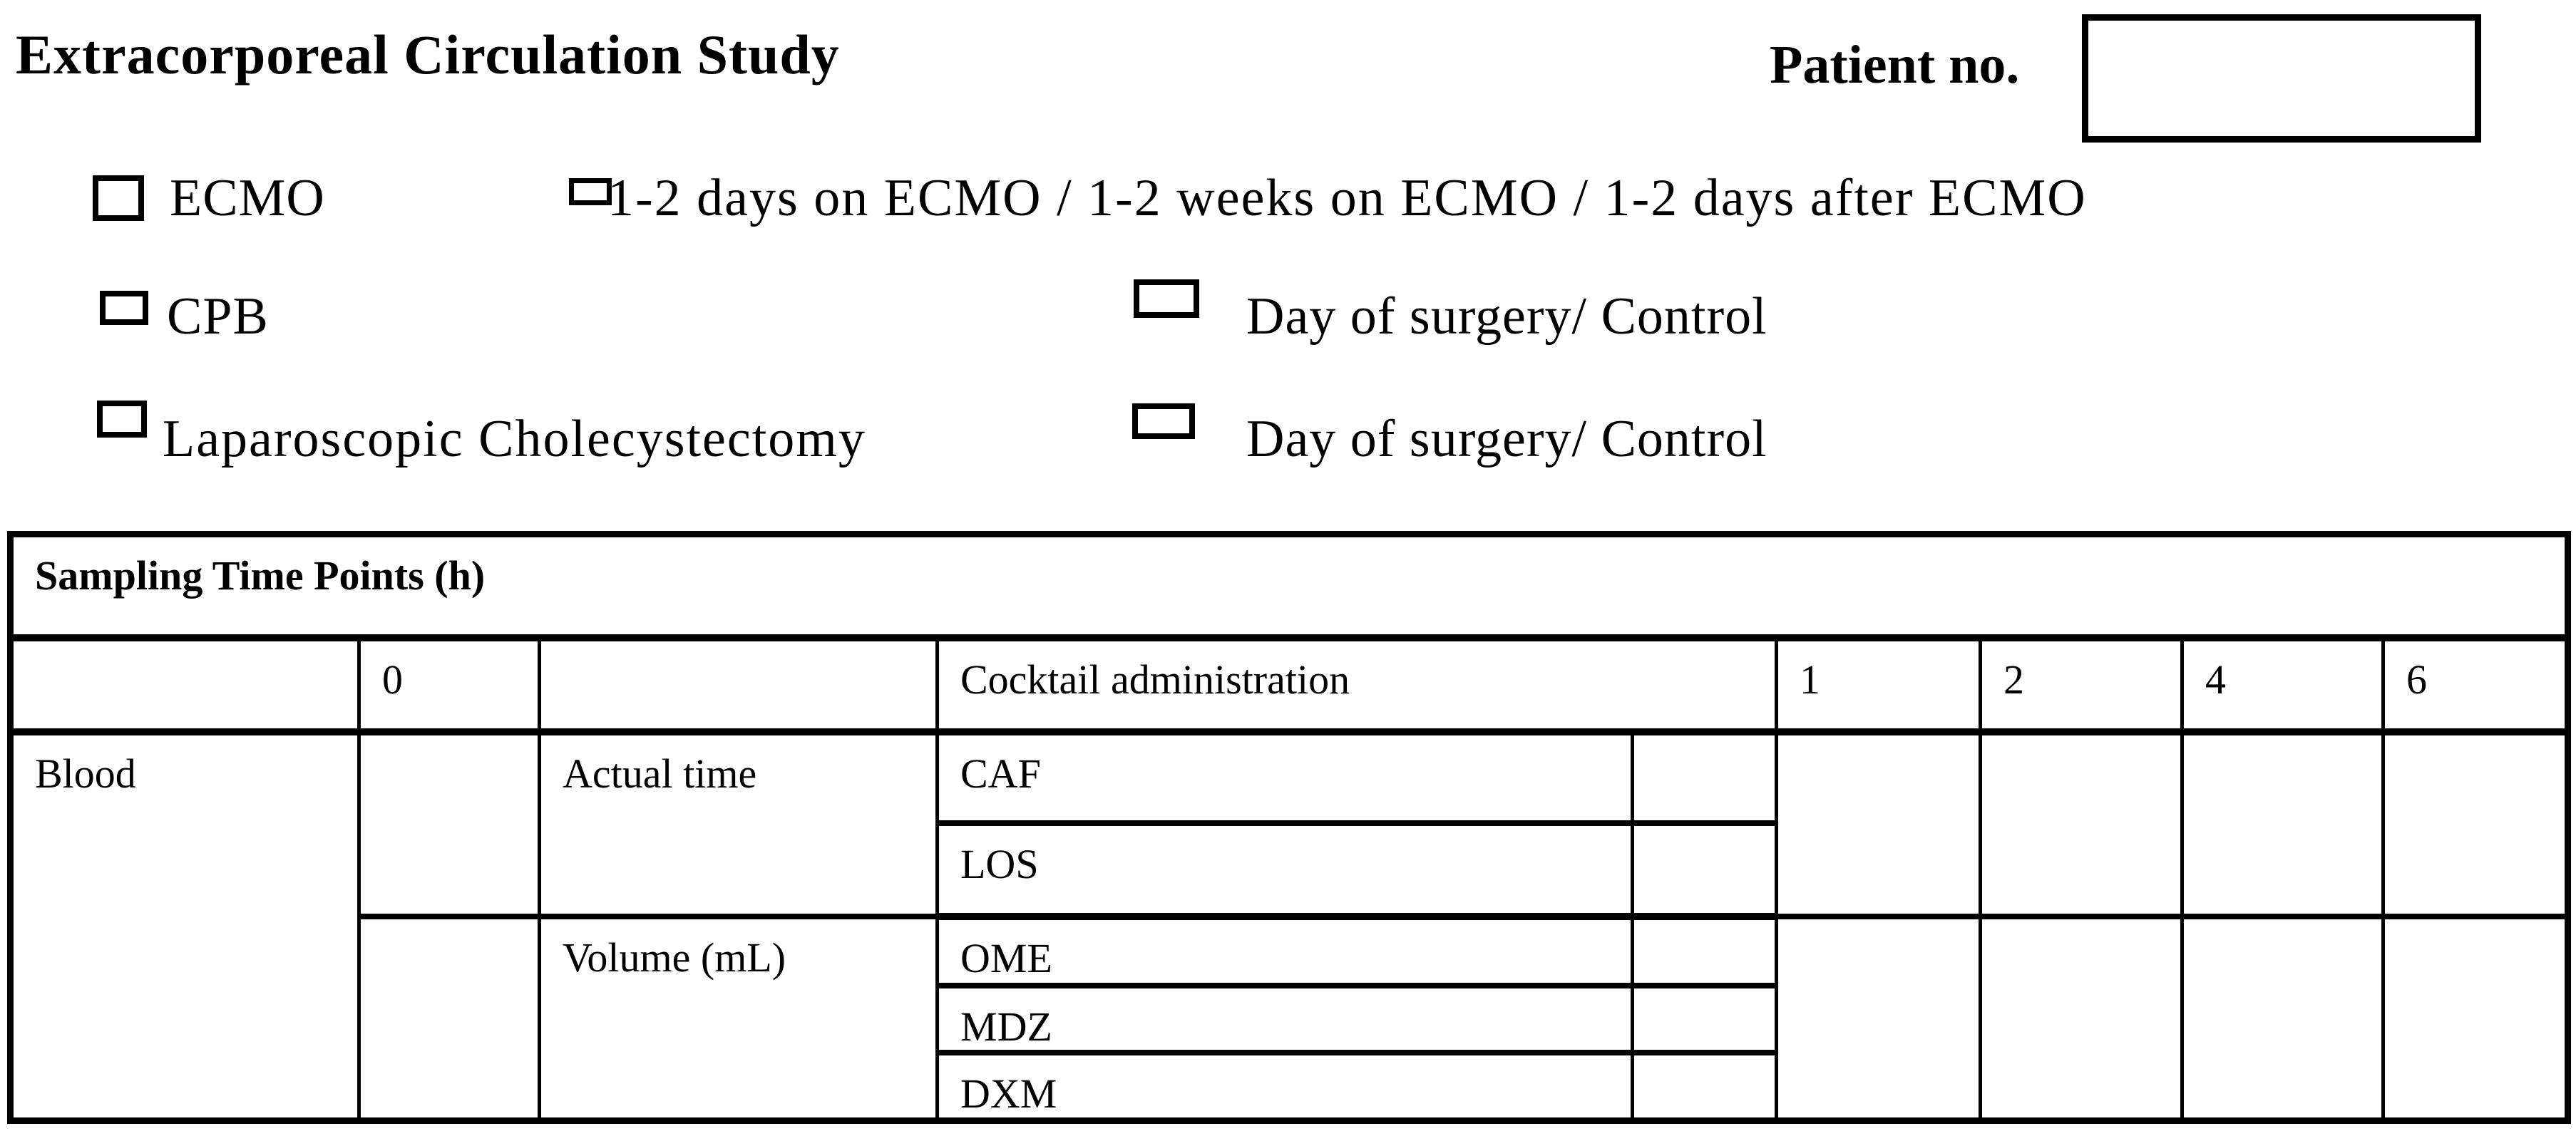 The width and height of the screenshot is (2576, 1136). What do you see at coordinates (124, 308) in the screenshot?
I see `checkbox-cpb` at bounding box center [124, 308].